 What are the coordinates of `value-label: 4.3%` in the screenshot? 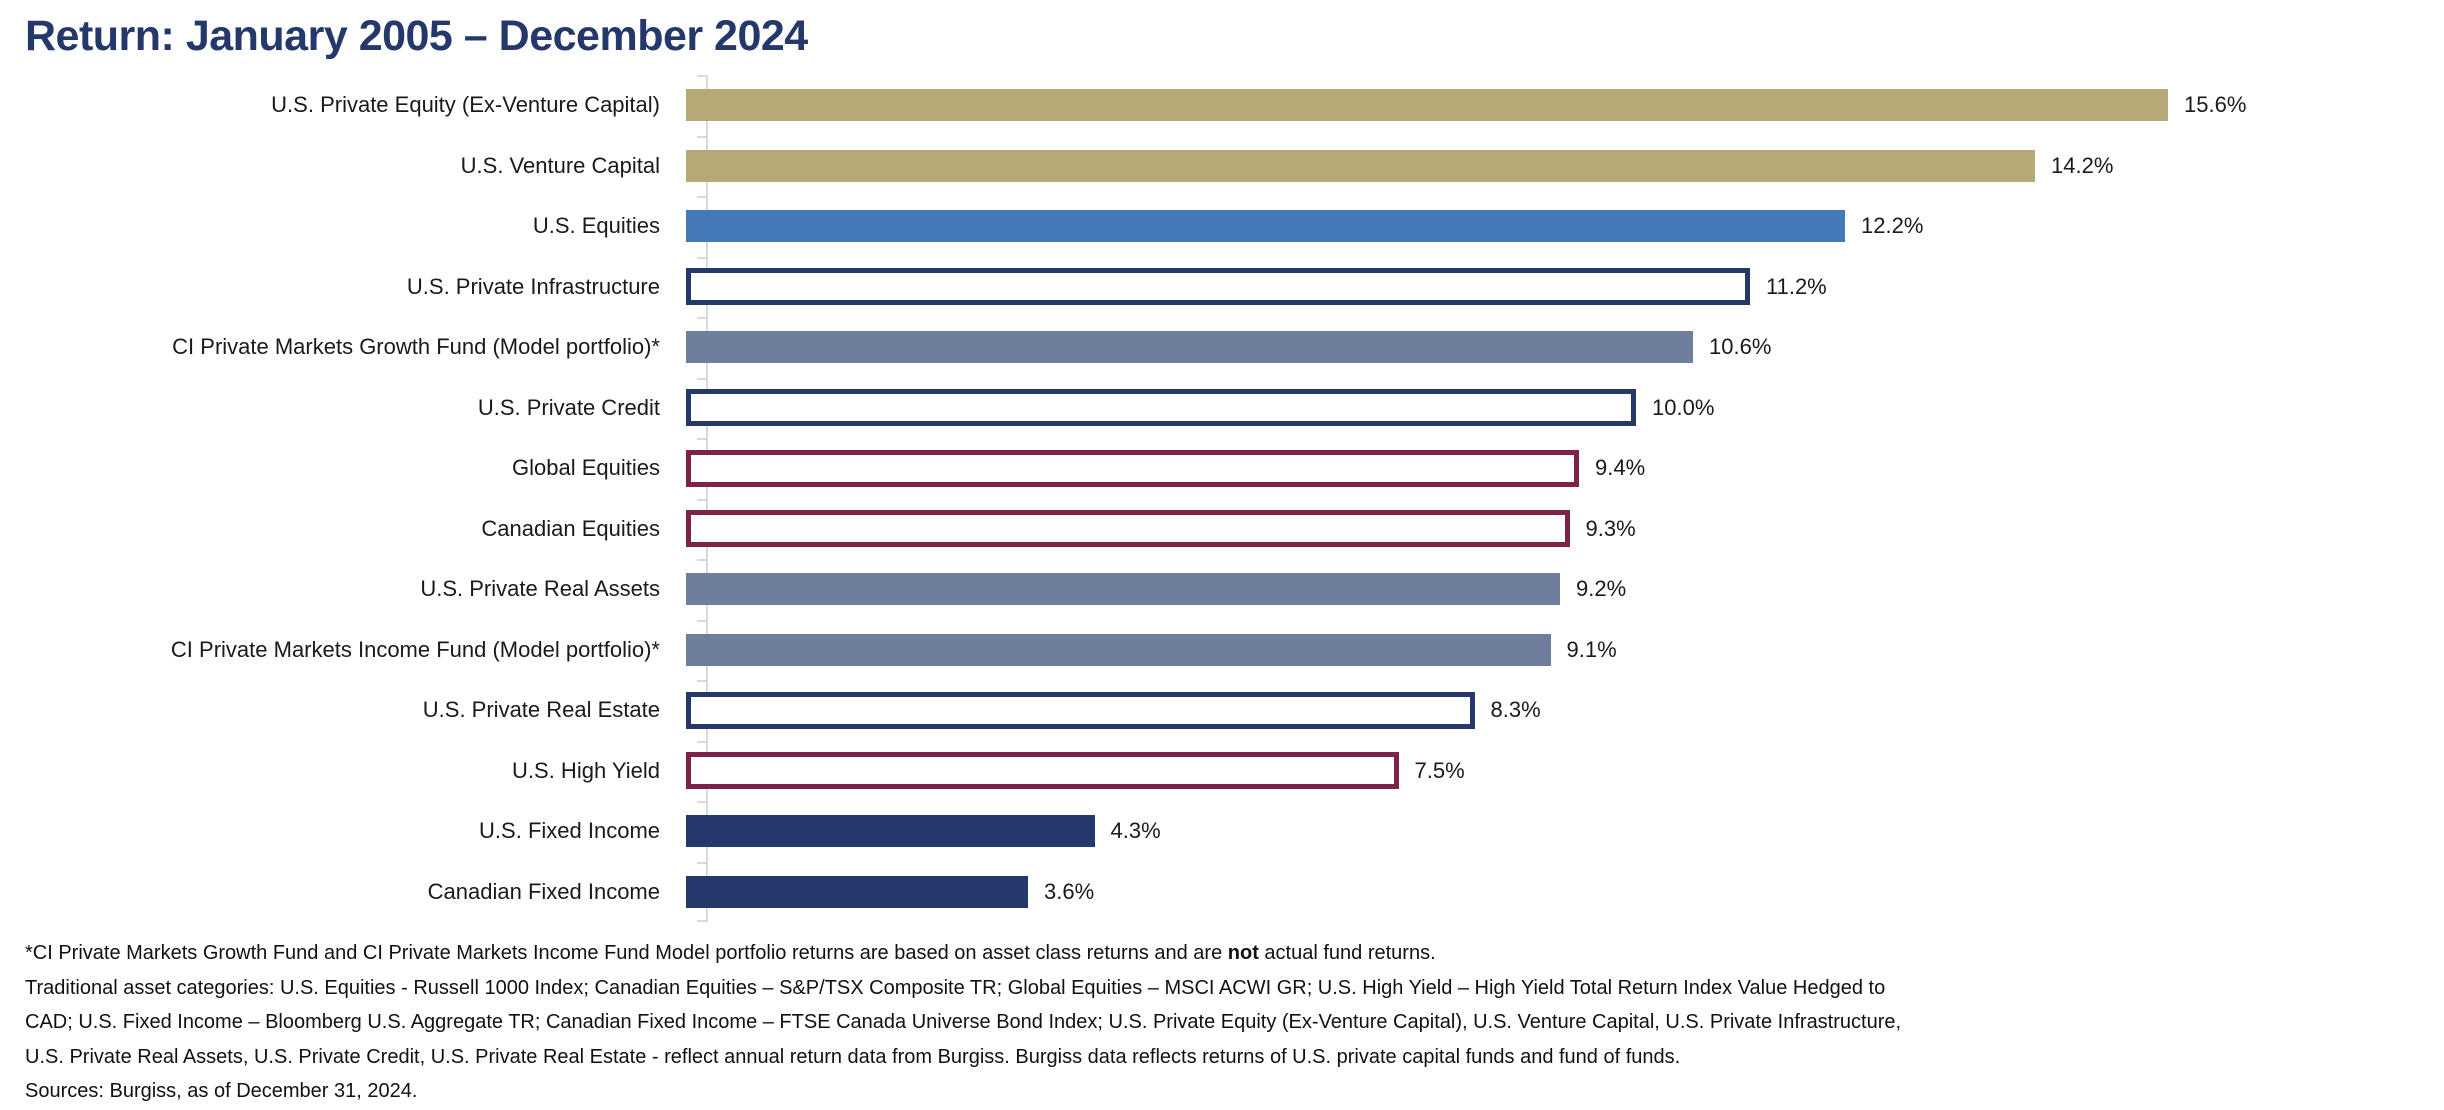 It's located at (1135, 831).